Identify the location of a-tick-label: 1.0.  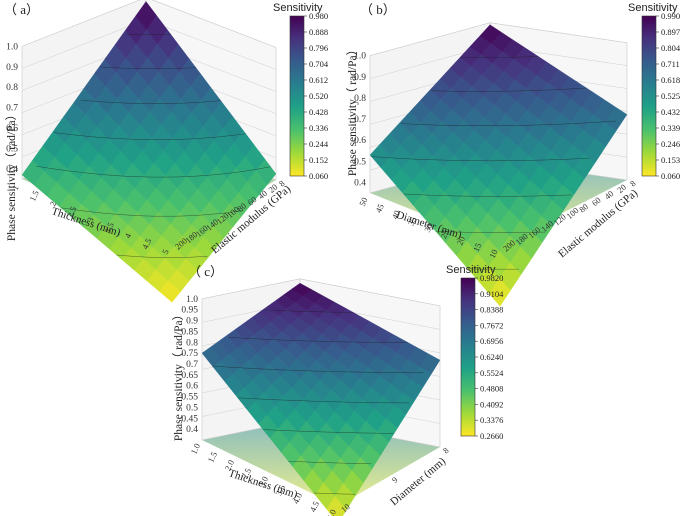
(196, 449).